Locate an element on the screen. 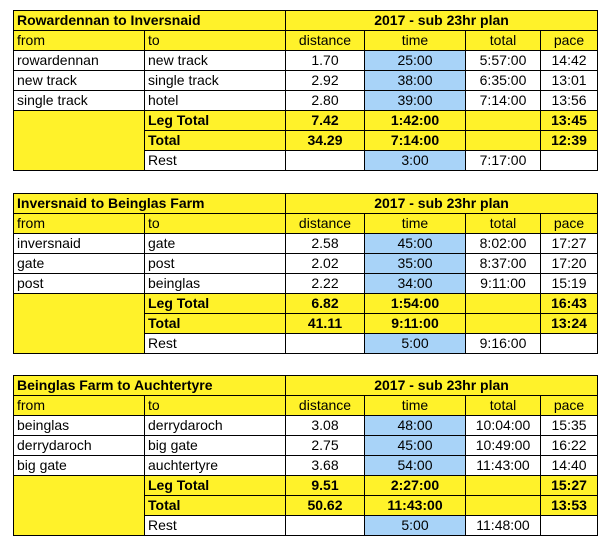  cell-distance: 1.70 is located at coordinates (325, 60).